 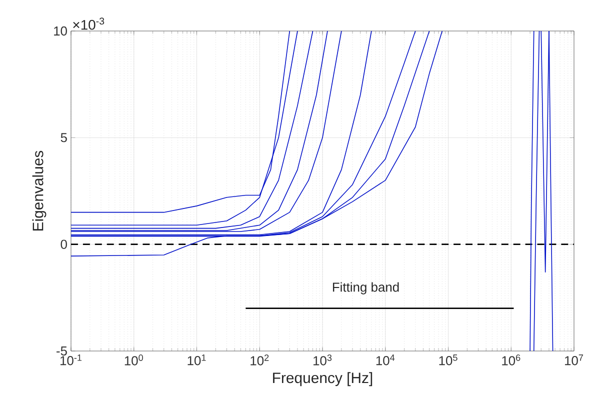 What do you see at coordinates (60, 31) in the screenshot?
I see `y-tick-label: 10` at bounding box center [60, 31].